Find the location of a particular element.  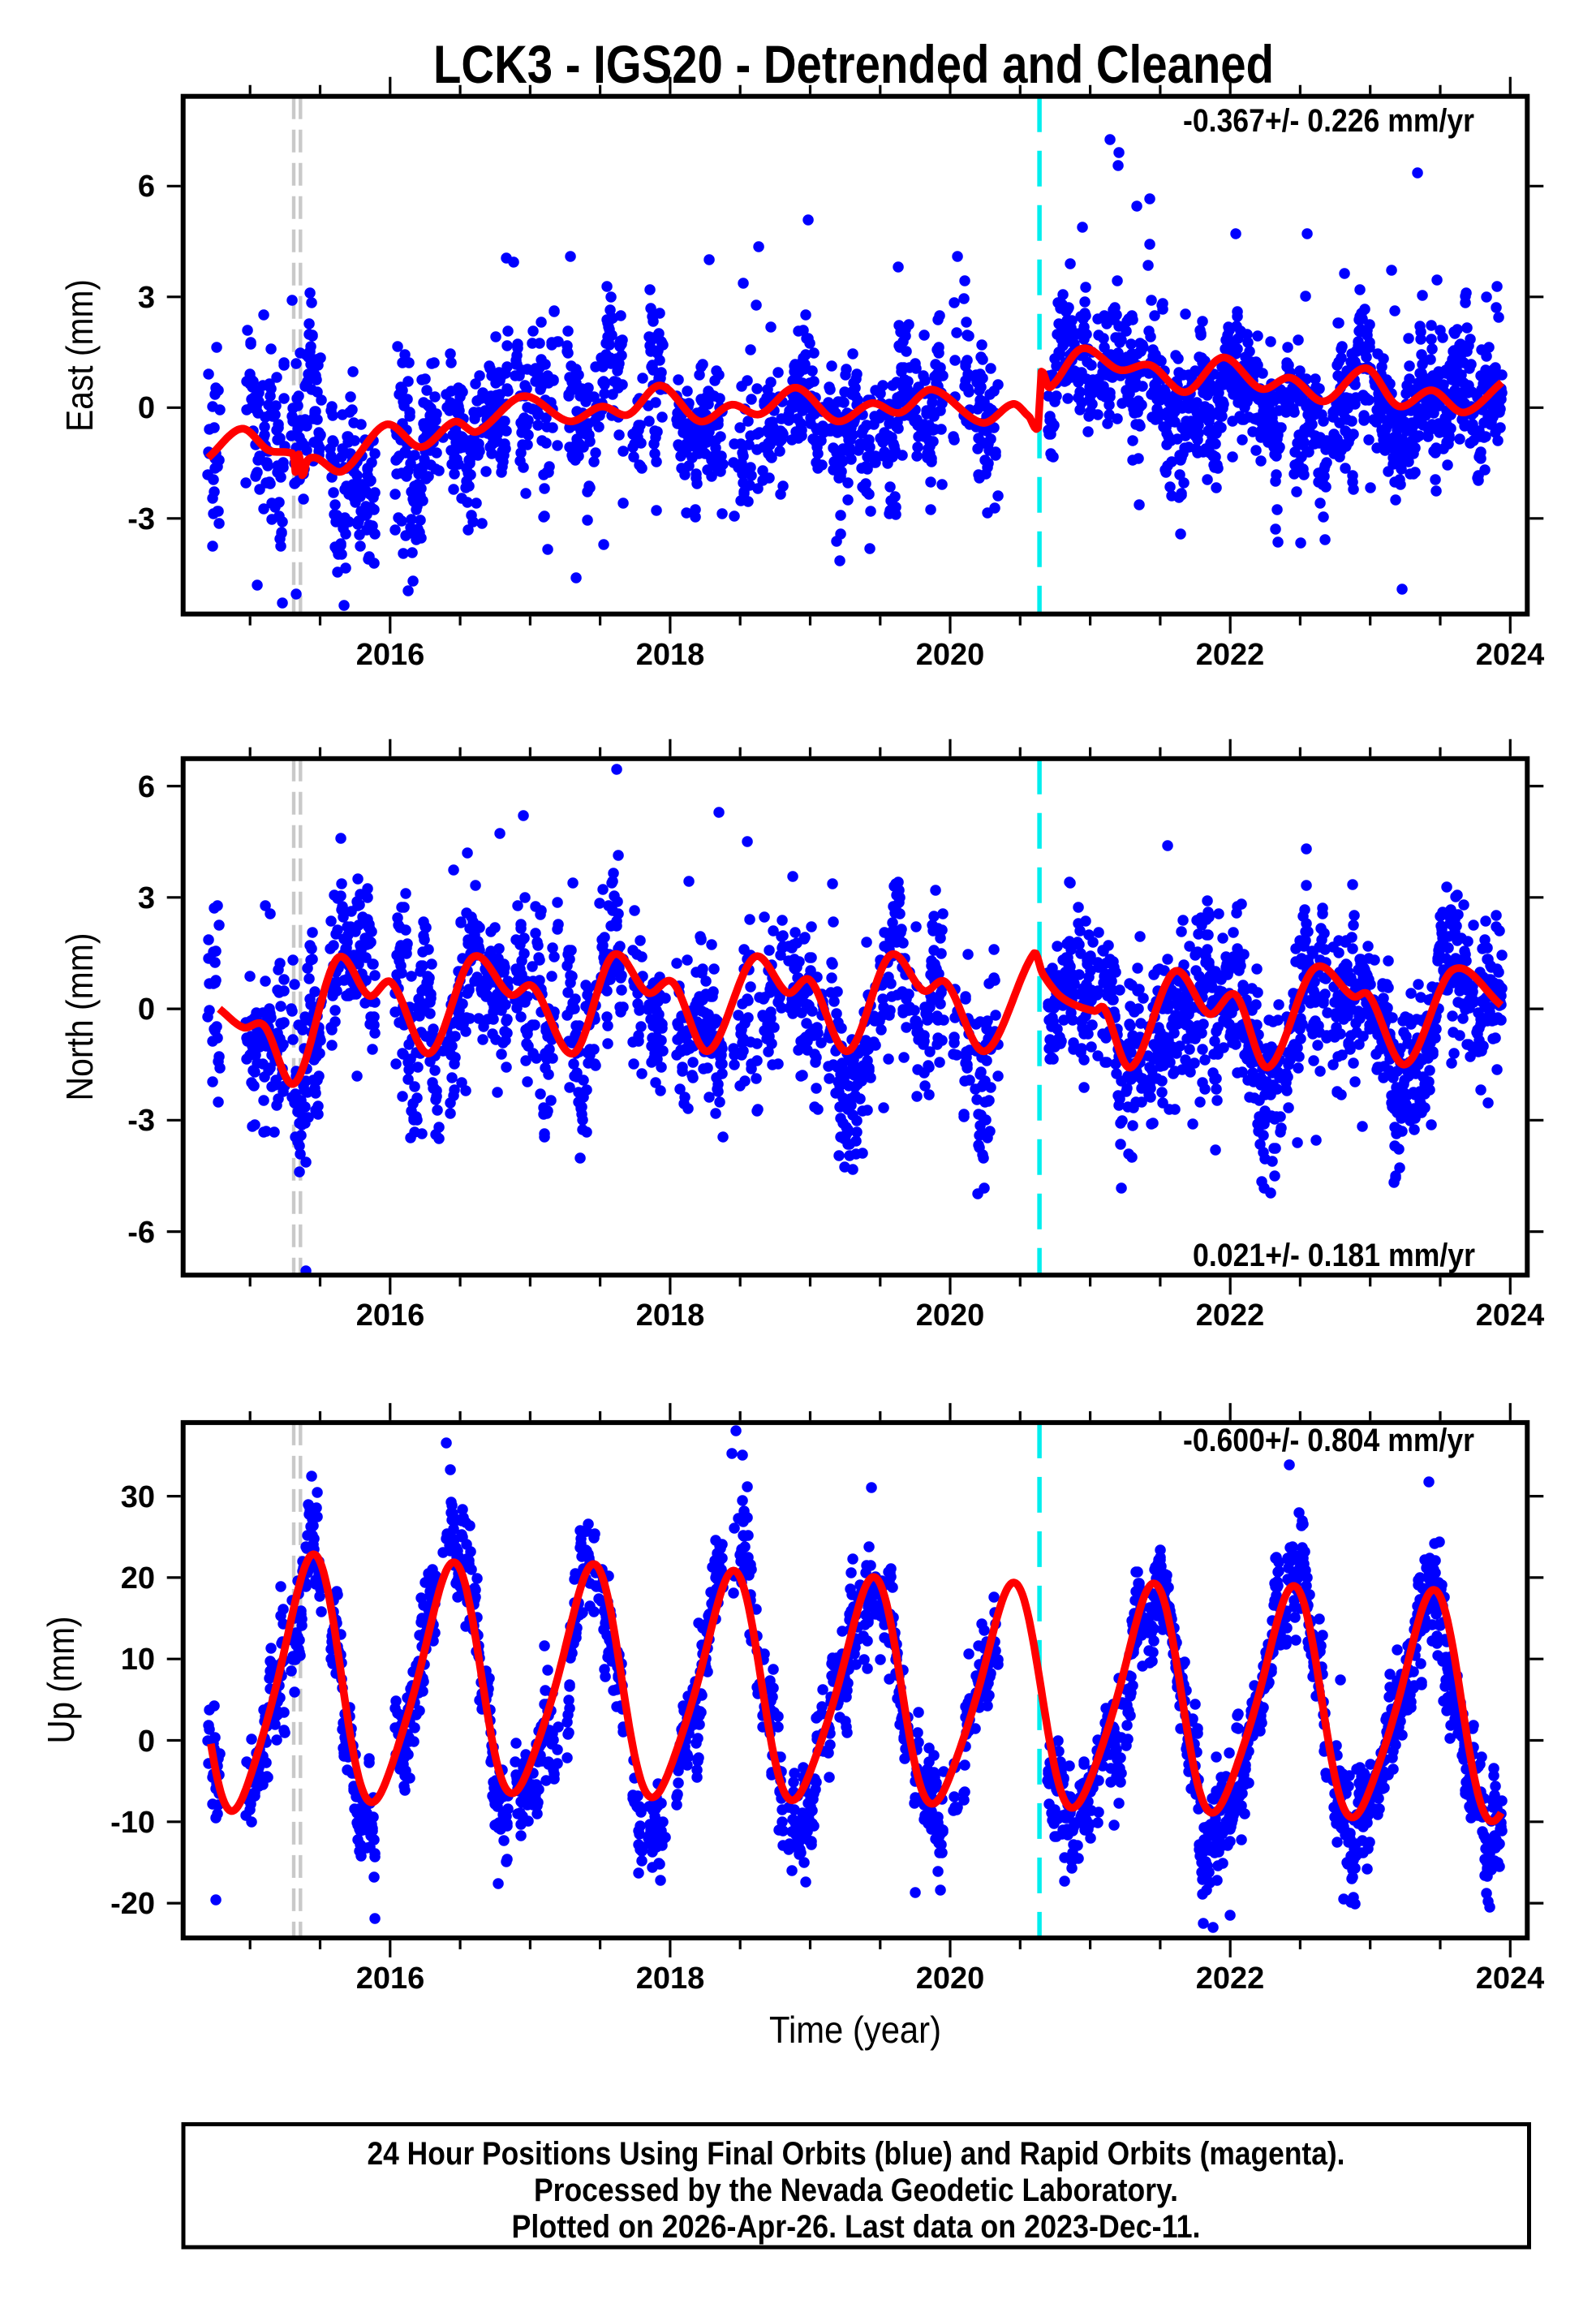

svg-text: 10 is located at coordinates (138, 1660).